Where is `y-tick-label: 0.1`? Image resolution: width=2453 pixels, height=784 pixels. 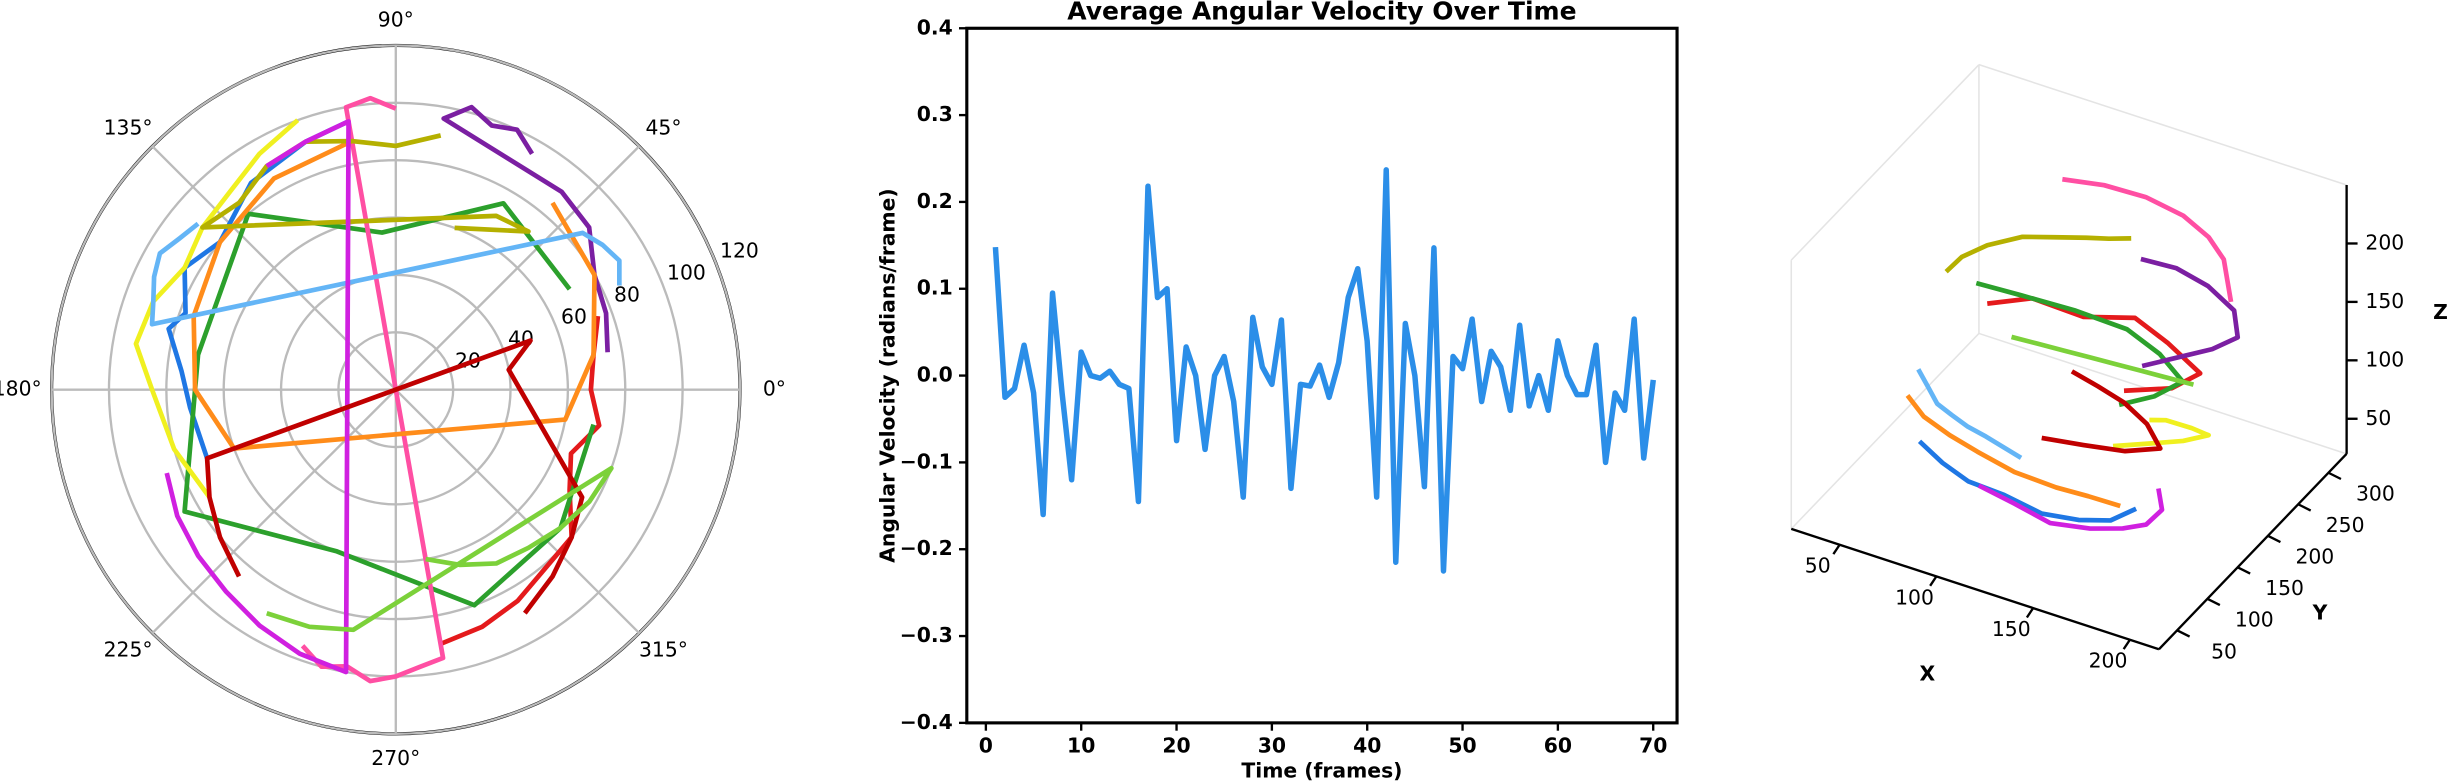 y-tick-label: 0.1 is located at coordinates (935, 288).